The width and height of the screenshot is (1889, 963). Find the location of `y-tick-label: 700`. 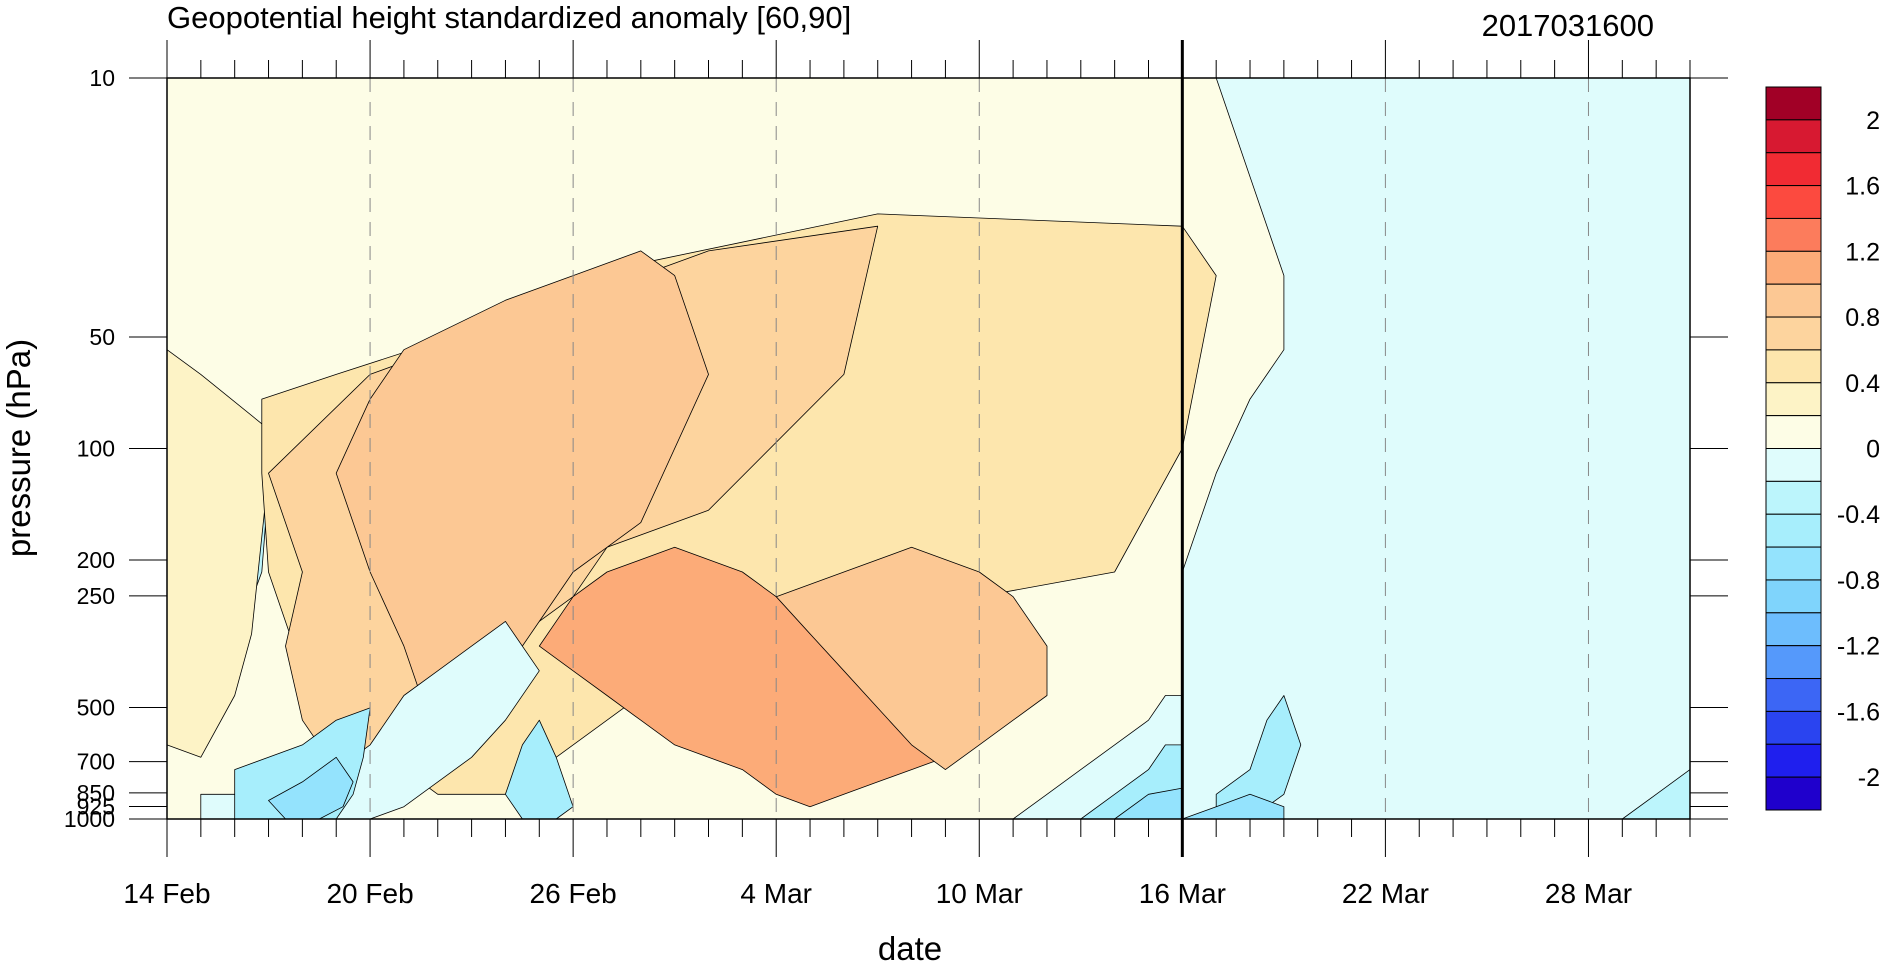

y-tick-label: 700 is located at coordinates (96, 762).